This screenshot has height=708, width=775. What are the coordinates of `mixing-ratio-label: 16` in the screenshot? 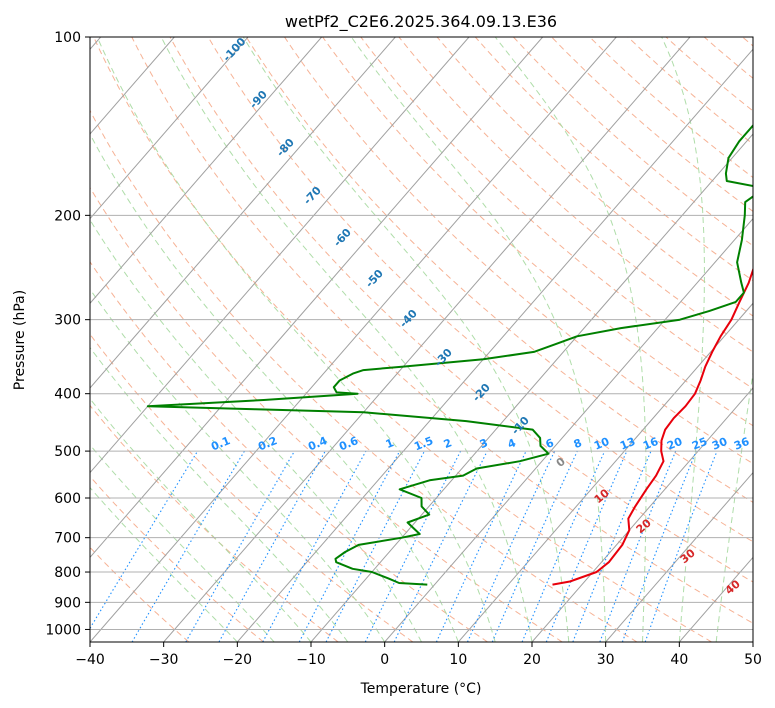 It's located at (650, 444).